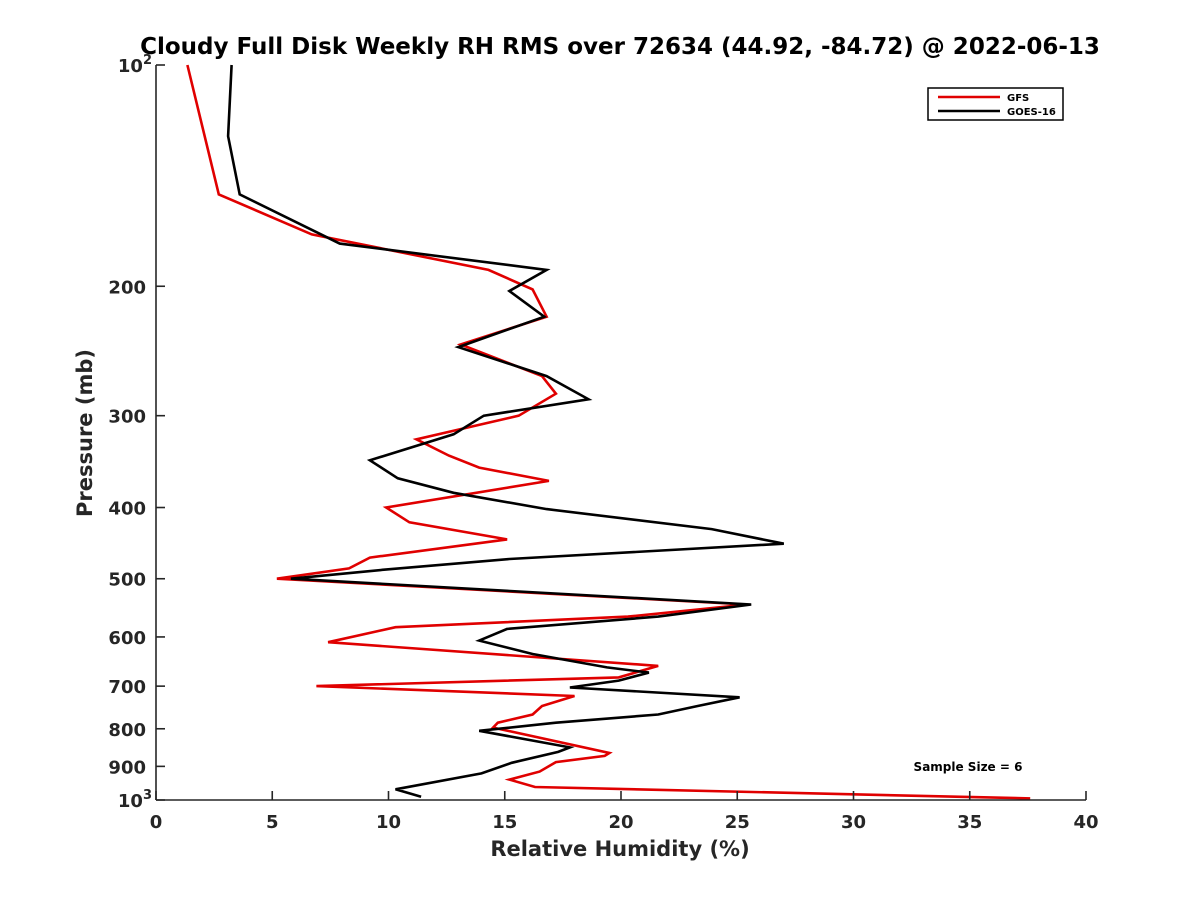  I want to click on legend-box, so click(995, 104).